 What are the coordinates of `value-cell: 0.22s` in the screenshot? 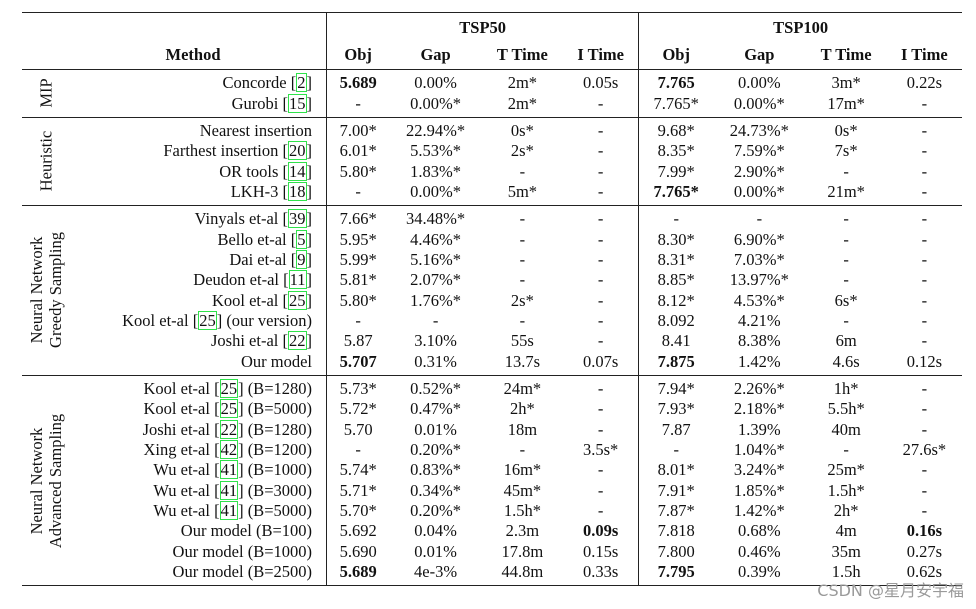 It's located at (924, 83).